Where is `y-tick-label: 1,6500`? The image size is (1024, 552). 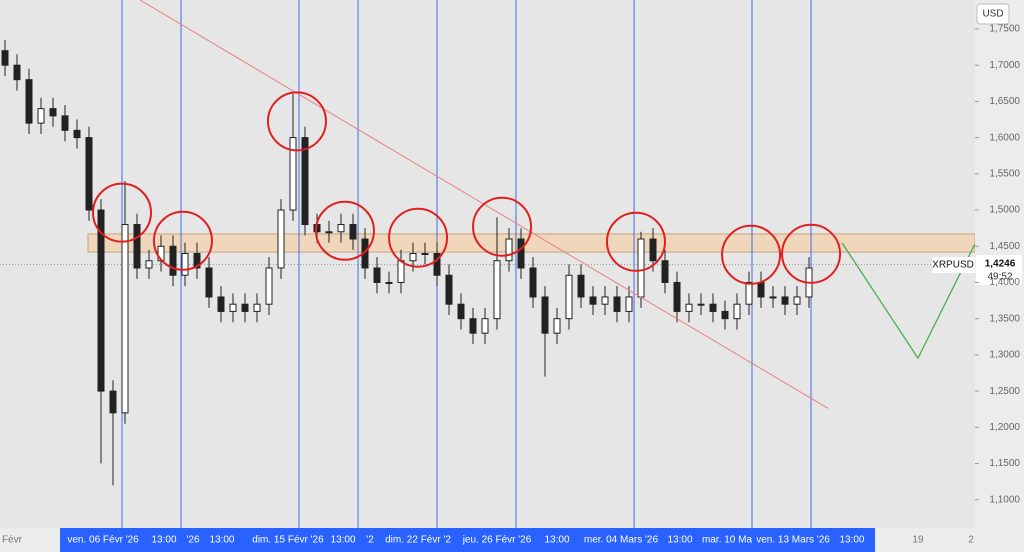 y-tick-label: 1,6500 is located at coordinates (1004, 101).